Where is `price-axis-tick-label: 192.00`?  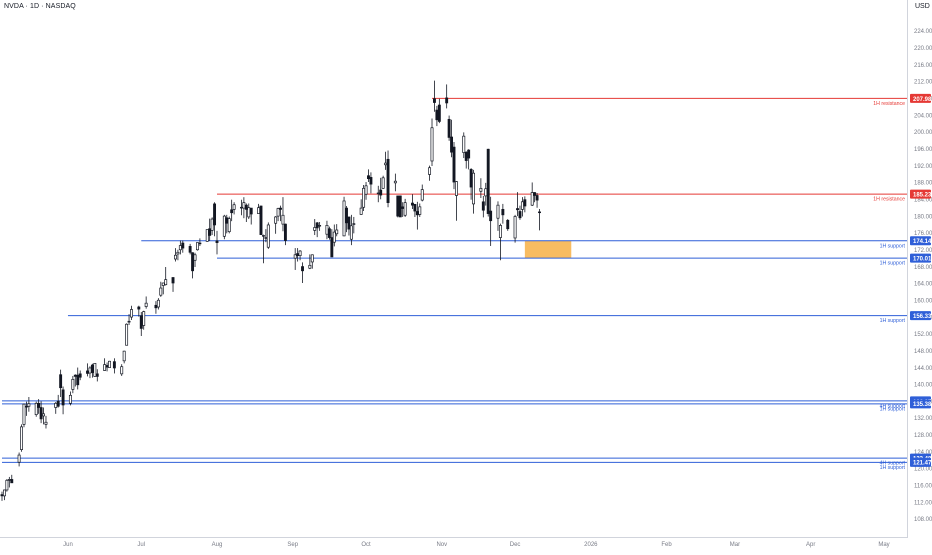 price-axis-tick-label: 192.00 is located at coordinates (923, 167).